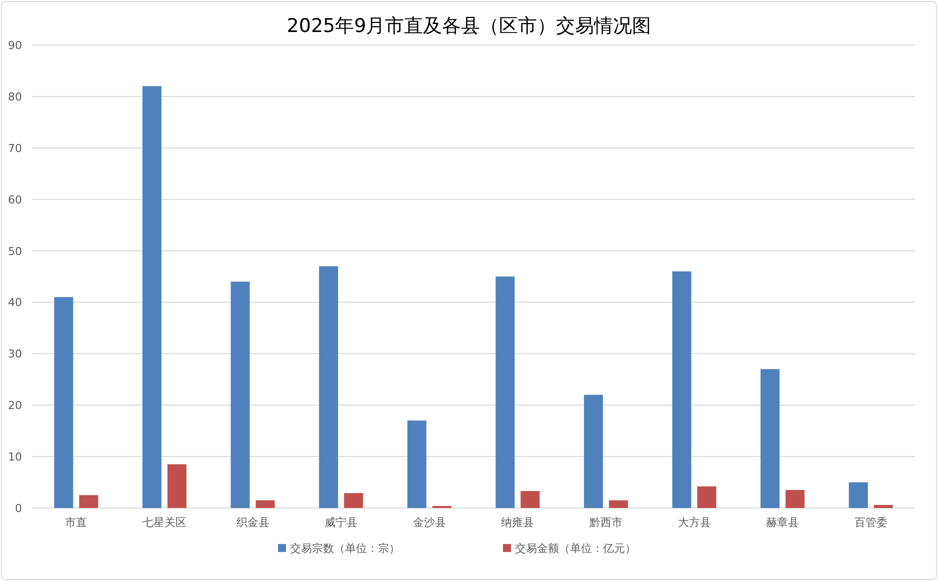  Describe the element at coordinates (783, 522) in the screenshot. I see `x-tick-label: 赫章县` at that location.